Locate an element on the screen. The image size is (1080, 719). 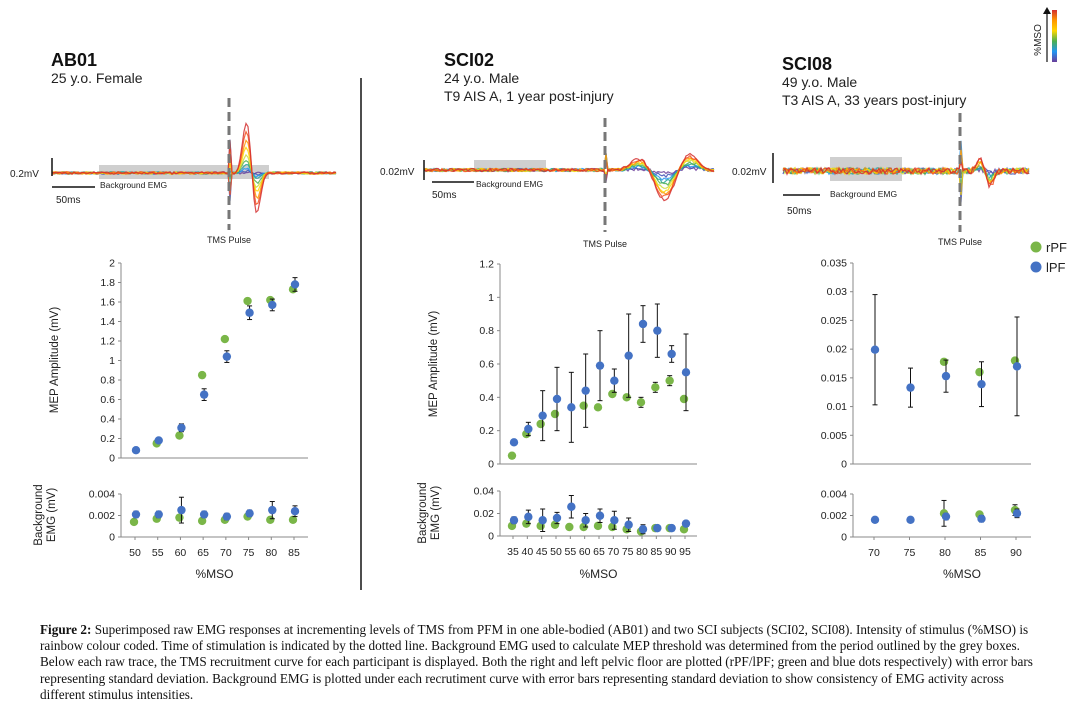
y-tick-label: 0.005 is located at coordinates (834, 436).